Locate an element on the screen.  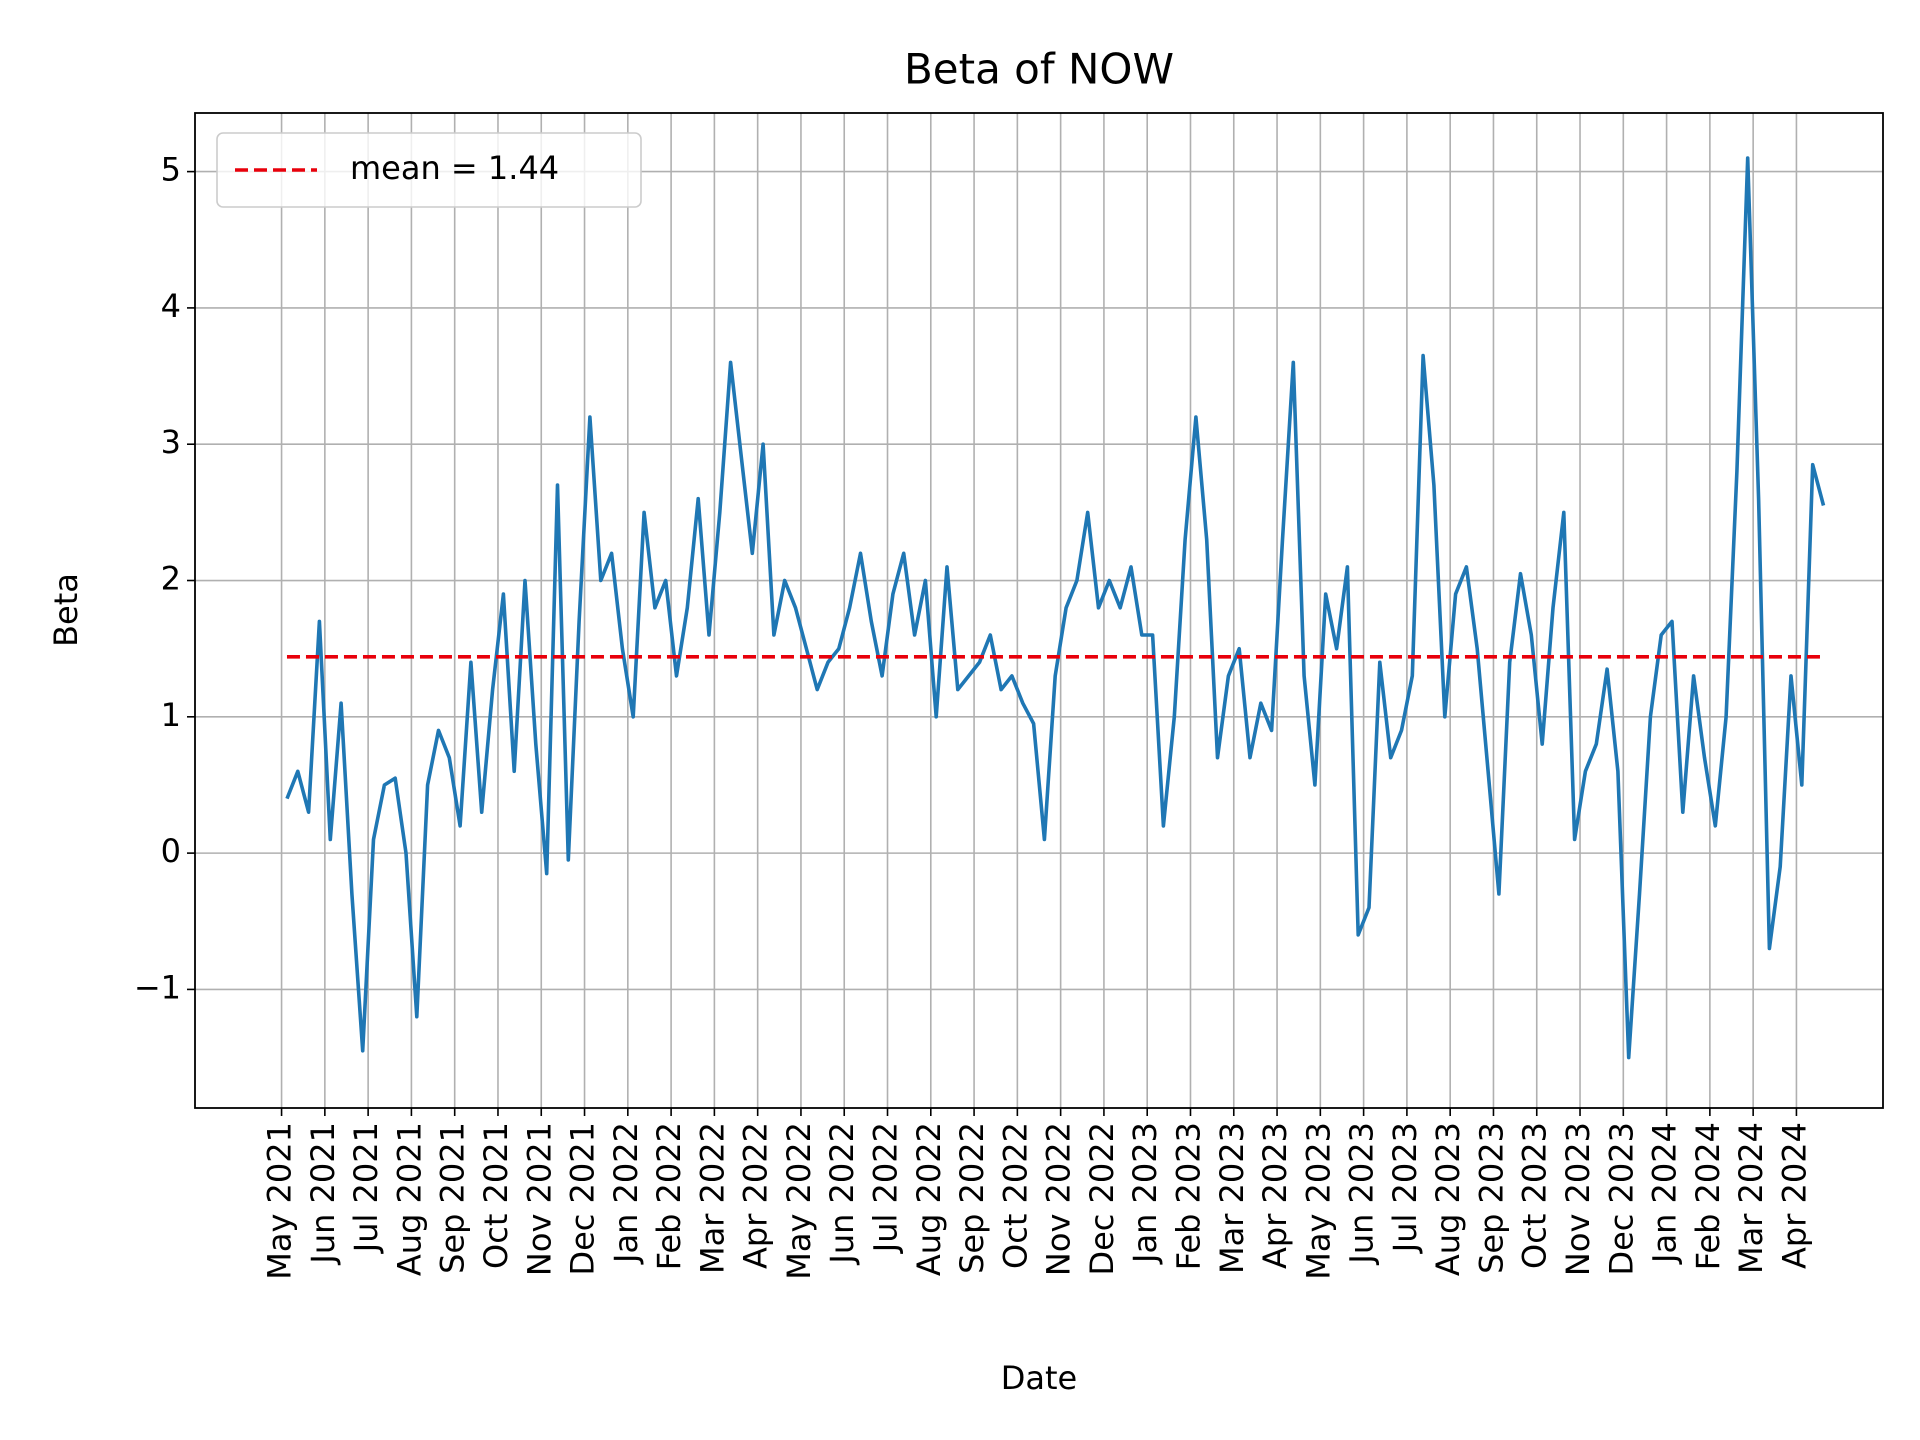
x-tick-label: Aug 2021 is located at coordinates (409, 1199).